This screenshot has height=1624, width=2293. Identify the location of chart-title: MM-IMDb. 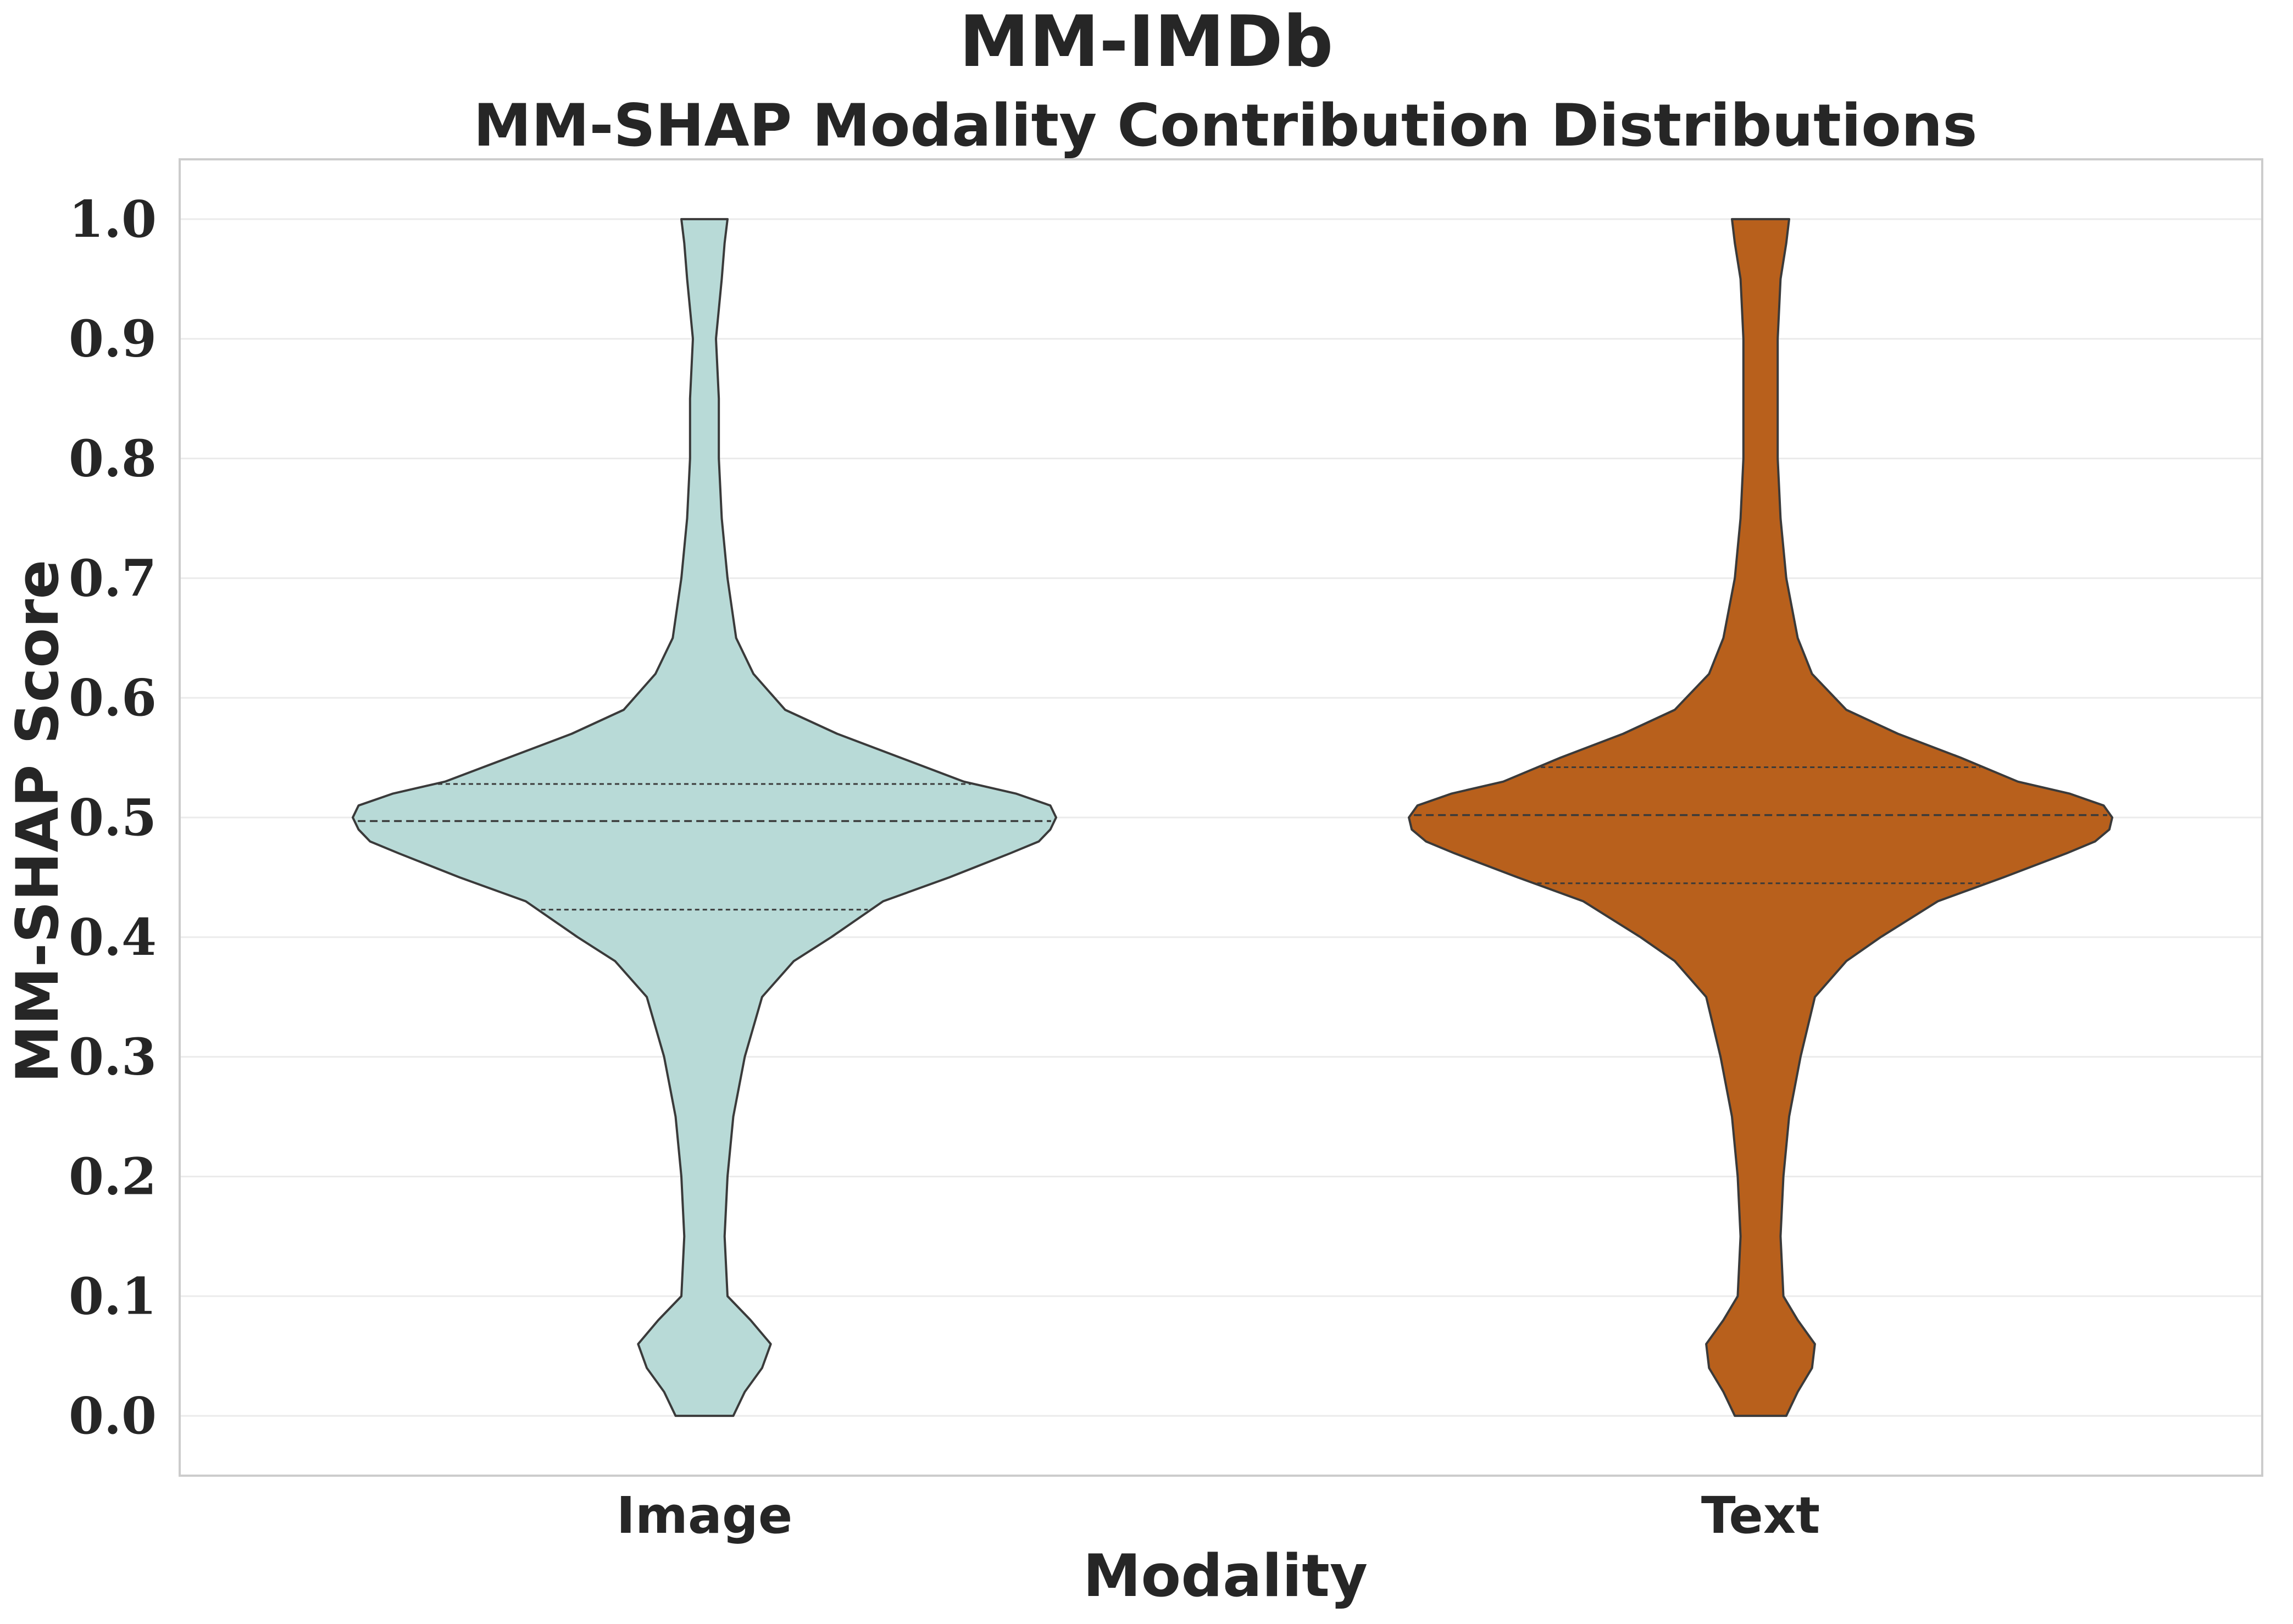
(1146, 42).